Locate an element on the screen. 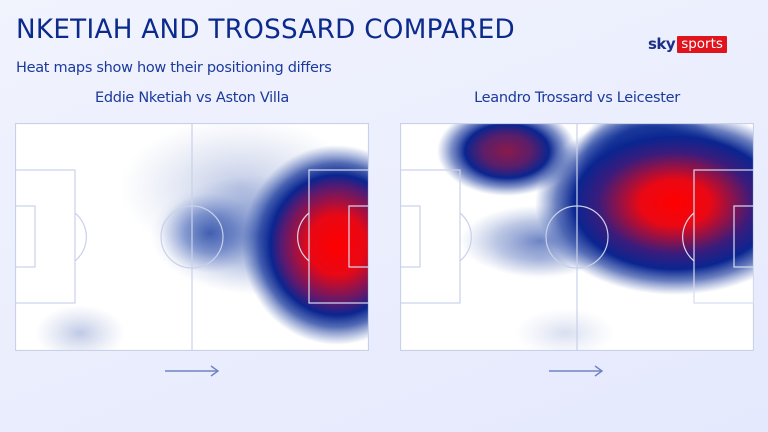 This screenshot has height=432, width=768. page-title: NKETIAH AND TROSSARD COMPARED is located at coordinates (266, 29).